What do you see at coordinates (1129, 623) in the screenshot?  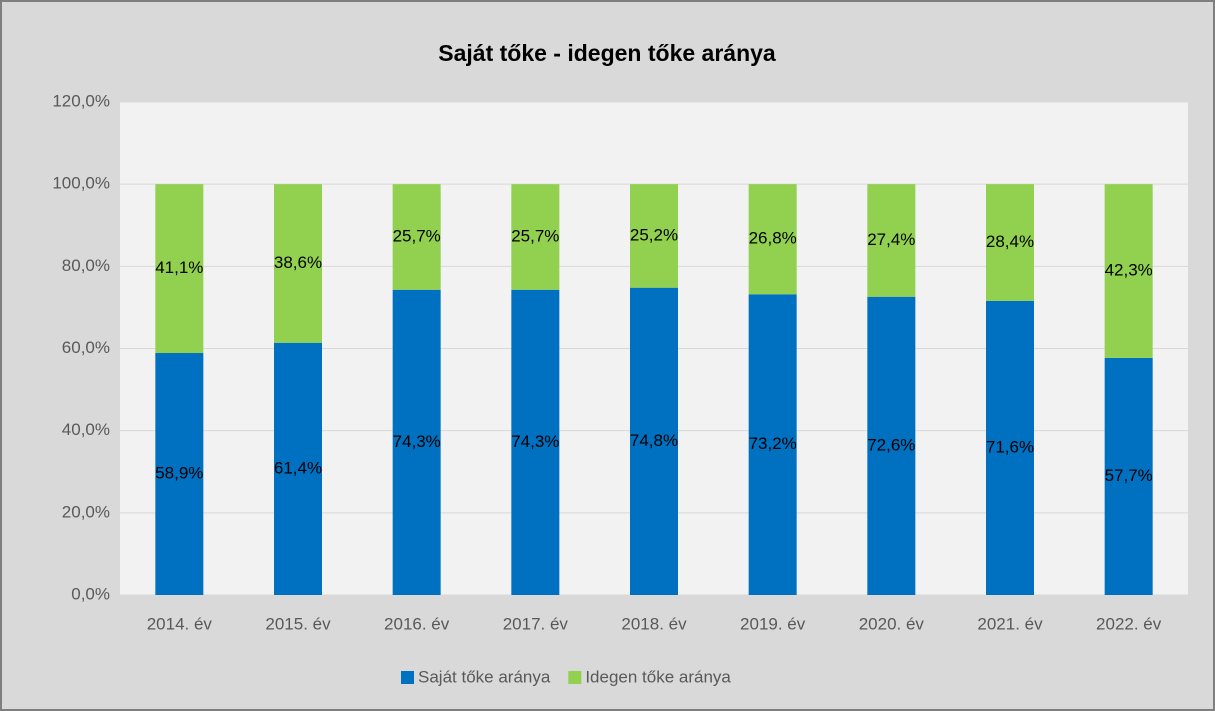 I see `x-tick-label: 2022. év` at bounding box center [1129, 623].